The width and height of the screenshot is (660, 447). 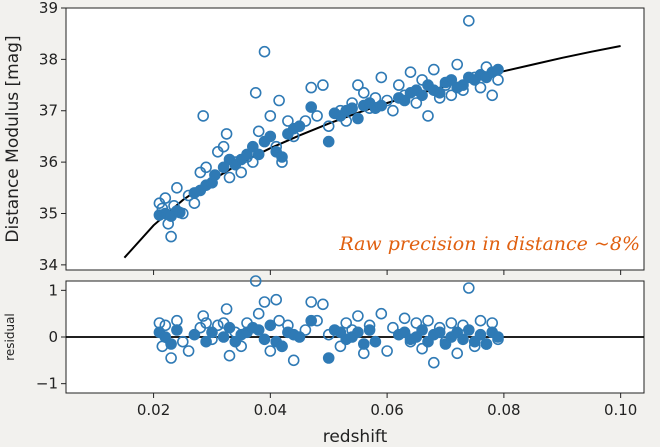 What do you see at coordinates (503, 410) in the screenshot?
I see `residual-x-tick-label: 0.08` at bounding box center [503, 410].